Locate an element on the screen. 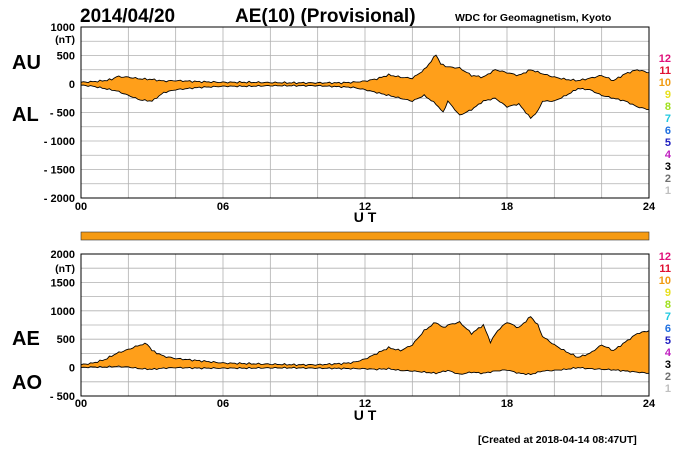  index-title: AE(10) (Provisional) is located at coordinates (325, 16).